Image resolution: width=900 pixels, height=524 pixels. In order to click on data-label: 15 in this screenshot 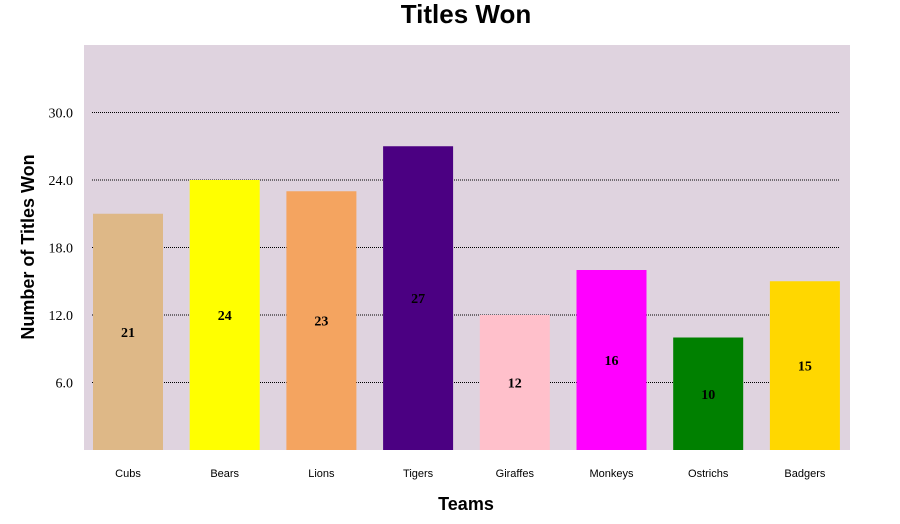, I will do `click(805, 367)`.